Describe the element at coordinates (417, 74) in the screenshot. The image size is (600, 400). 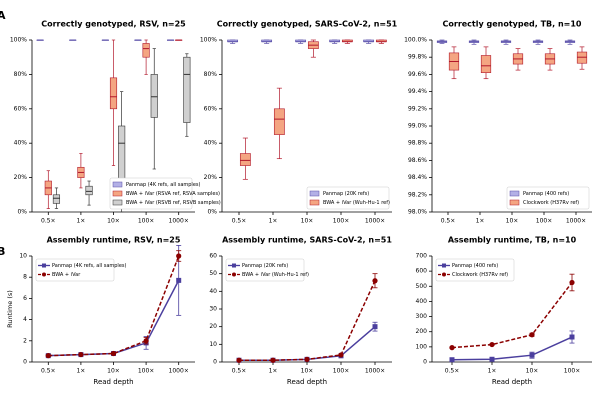
I see `y-tick-label: 99.6%` at that location.